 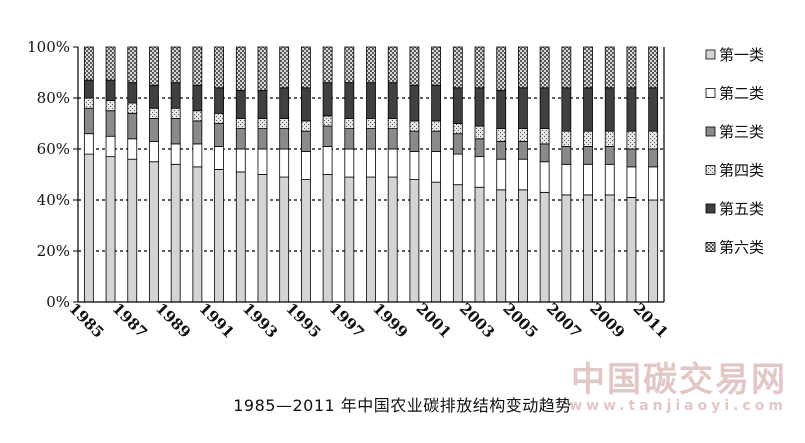 What do you see at coordinates (607, 320) in the screenshot?
I see `x-tick-label: 2009` at bounding box center [607, 320].